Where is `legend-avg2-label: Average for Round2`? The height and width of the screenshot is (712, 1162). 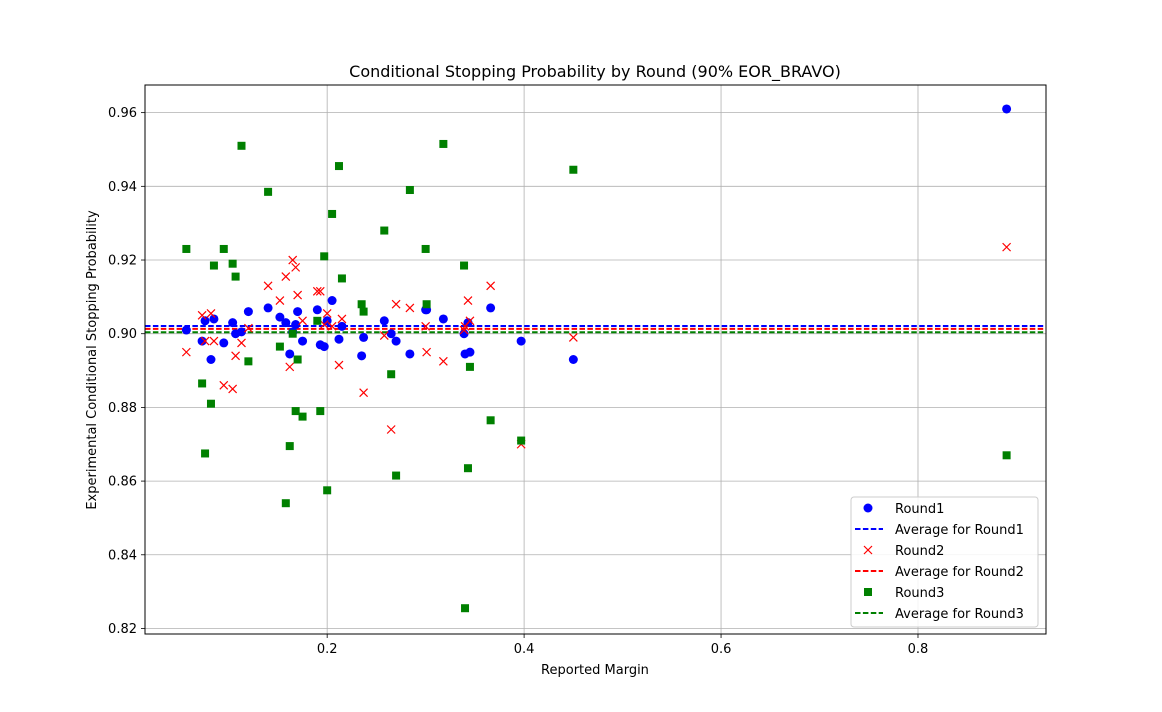
legend-avg2-label: Average for Round2 is located at coordinates (959, 572).